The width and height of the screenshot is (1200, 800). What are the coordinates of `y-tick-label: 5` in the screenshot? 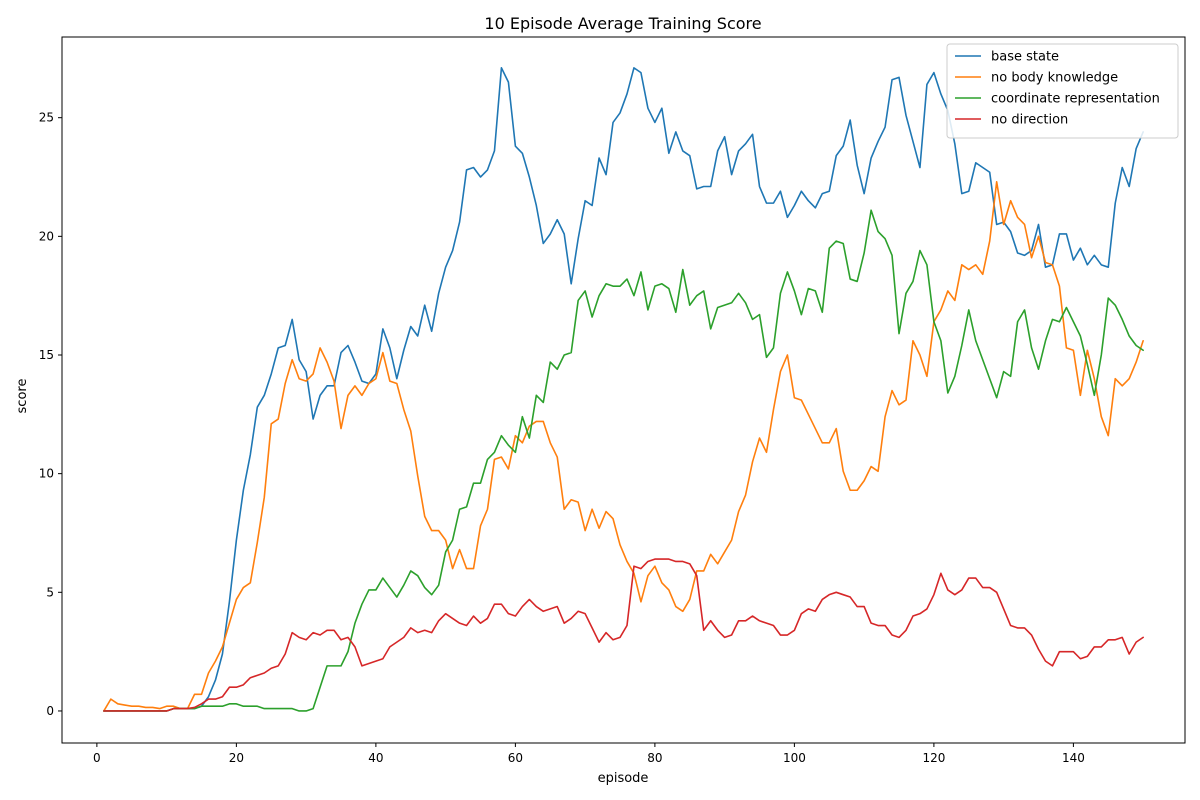 It's located at (50, 592).